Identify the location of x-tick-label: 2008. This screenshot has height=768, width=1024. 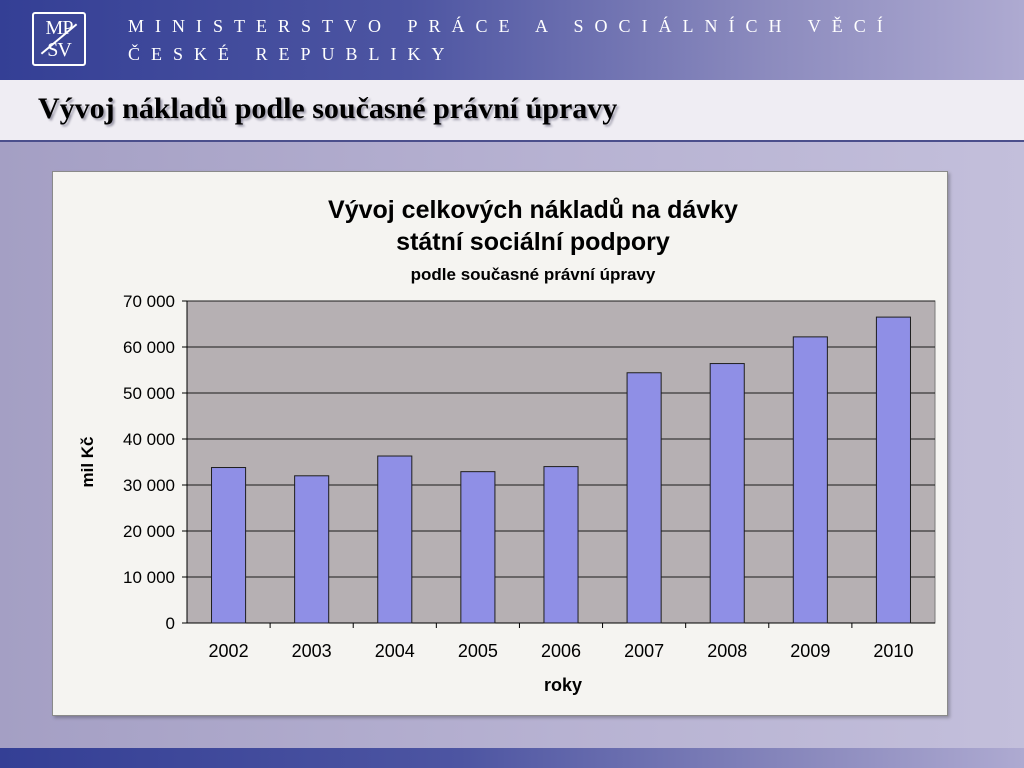
(727, 651).